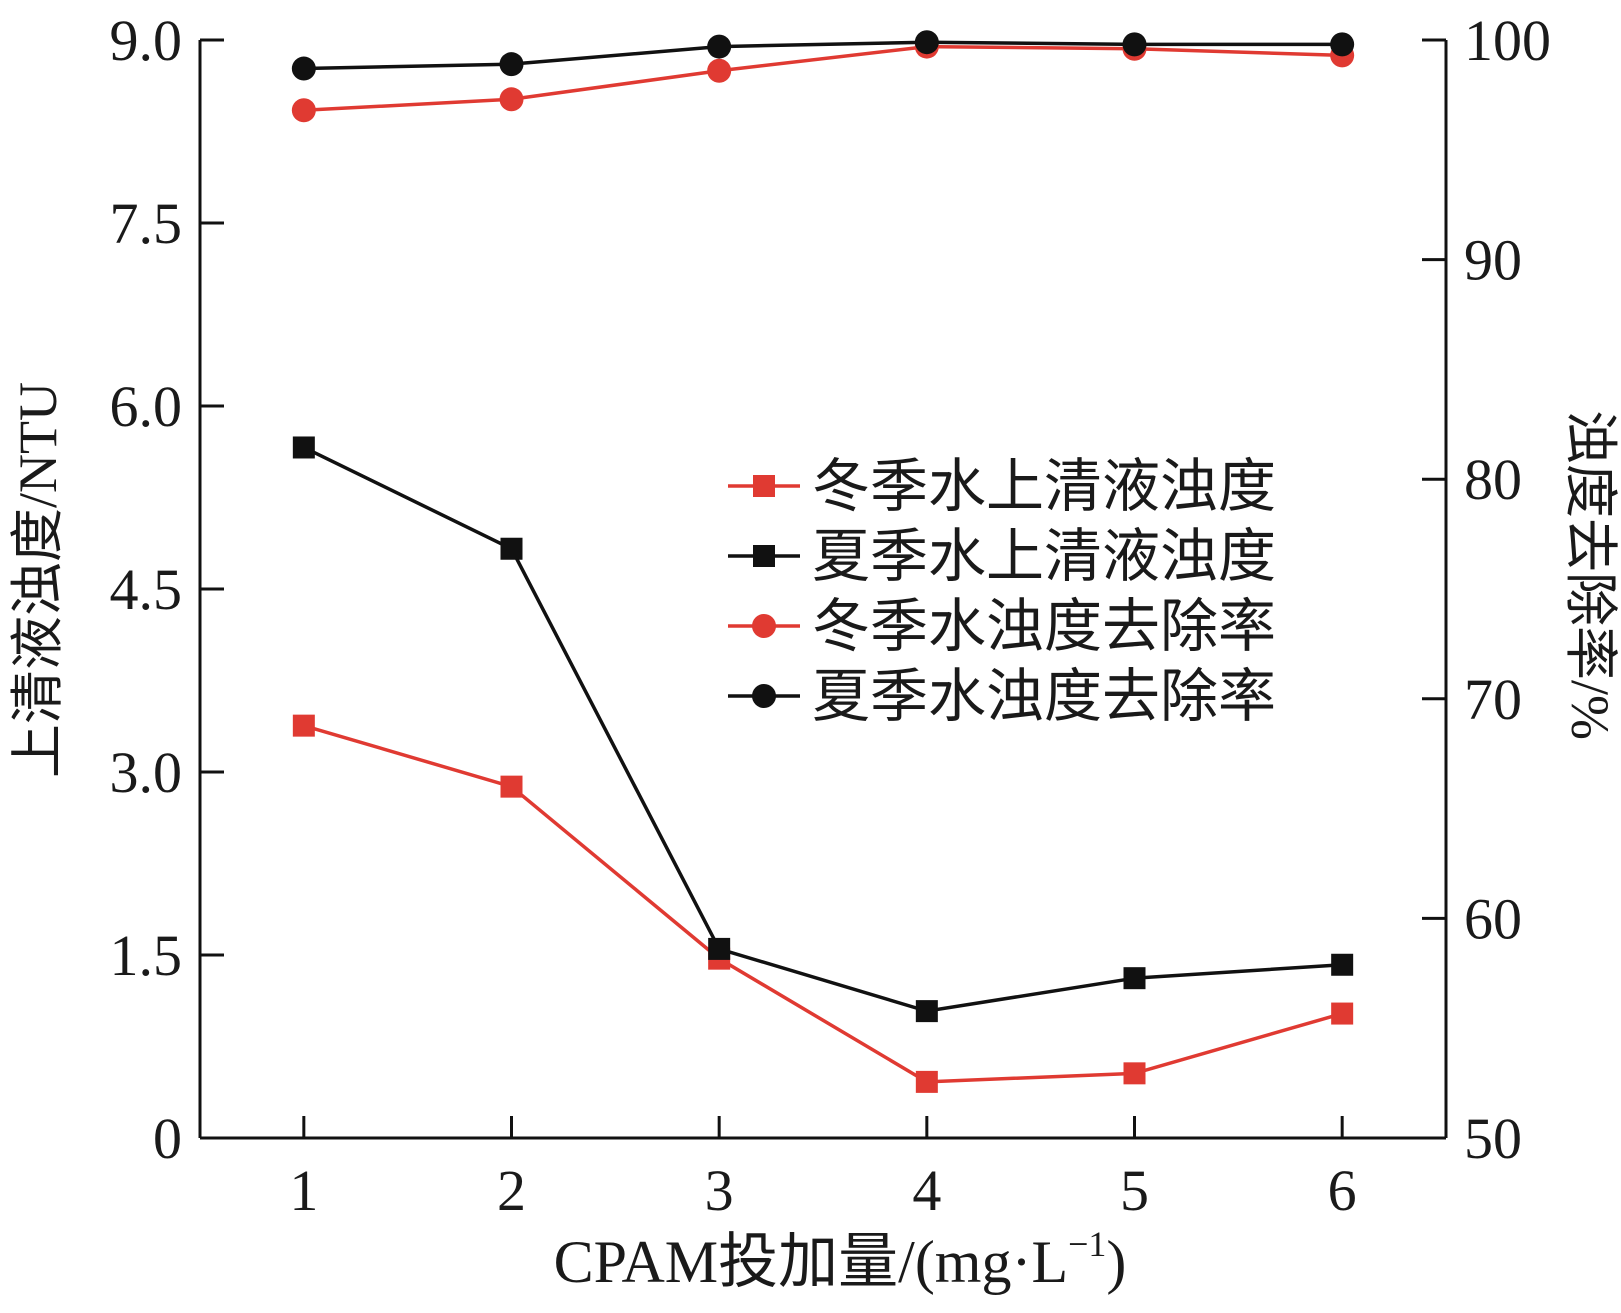 Image resolution: width=1621 pixels, height=1313 pixels. I want to click on legend-label: 夏季水上清液浊度, so click(1044, 556).